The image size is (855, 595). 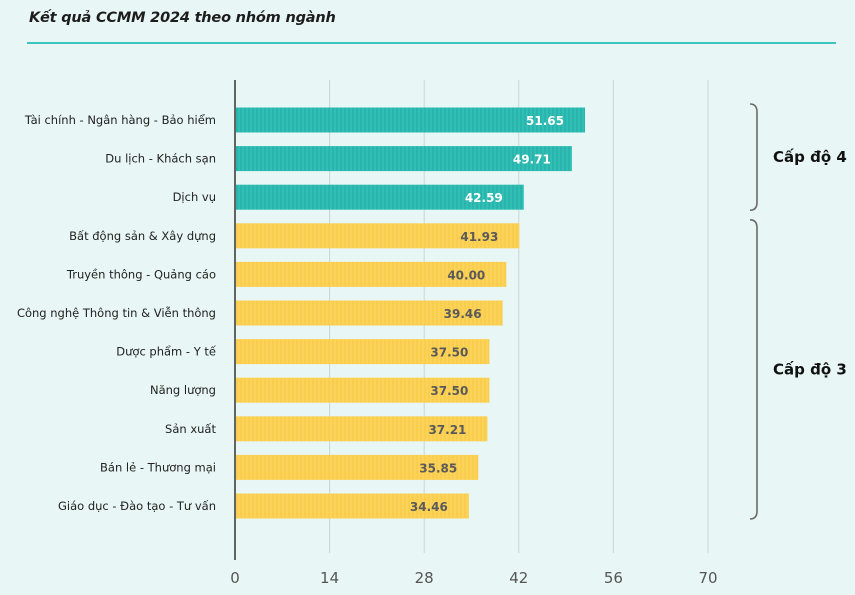 What do you see at coordinates (235, 578) in the screenshot?
I see `x-tick-label: 0` at bounding box center [235, 578].